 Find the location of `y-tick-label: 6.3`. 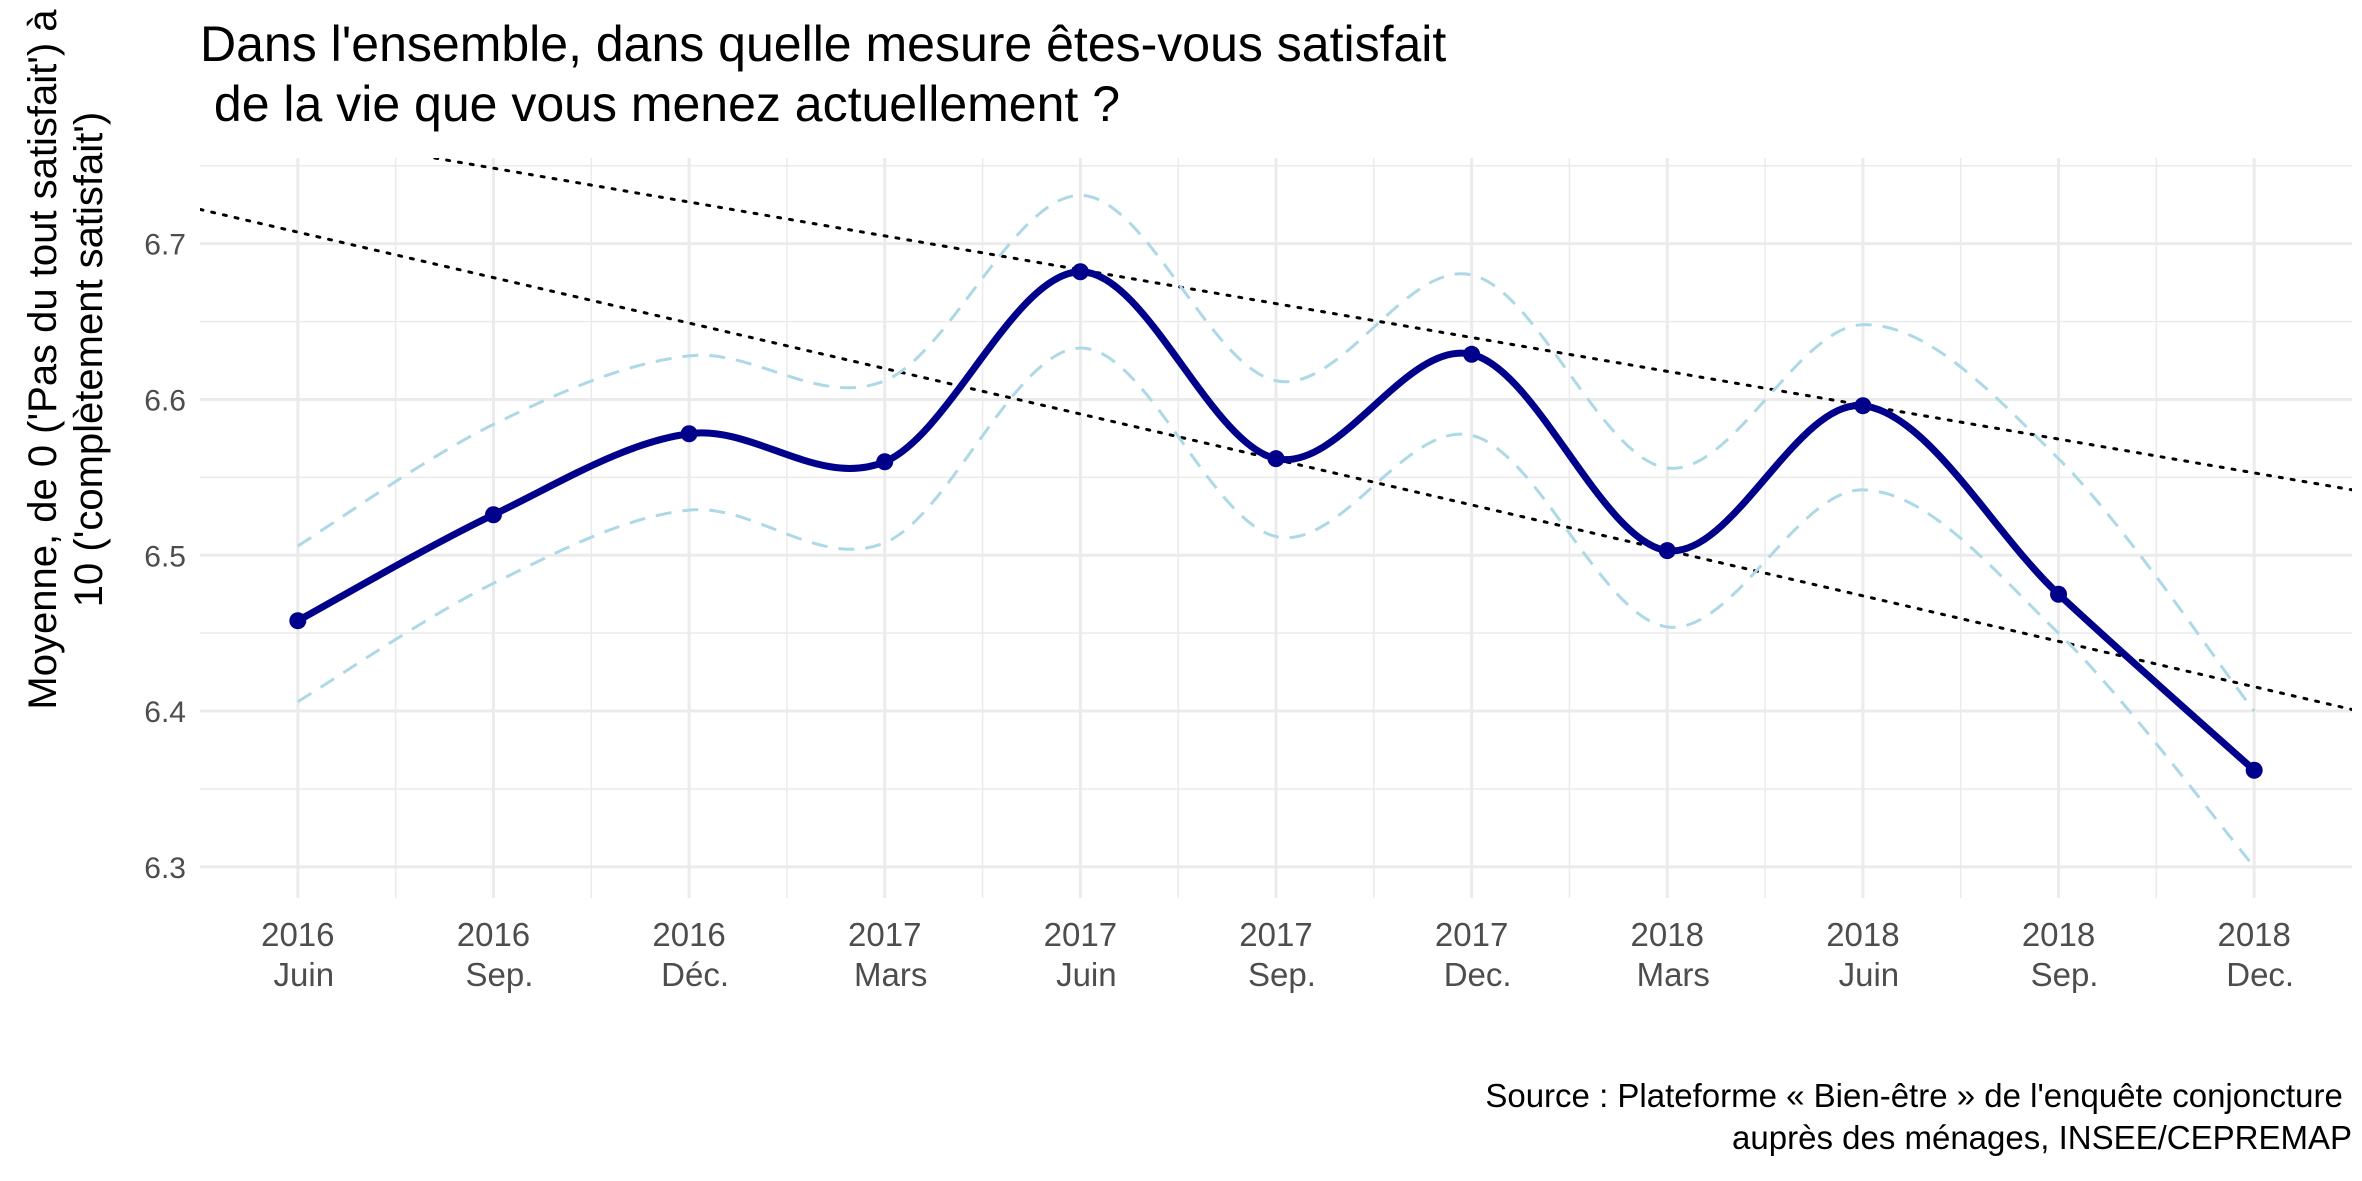

y-tick-label: 6.3 is located at coordinates (165, 868).